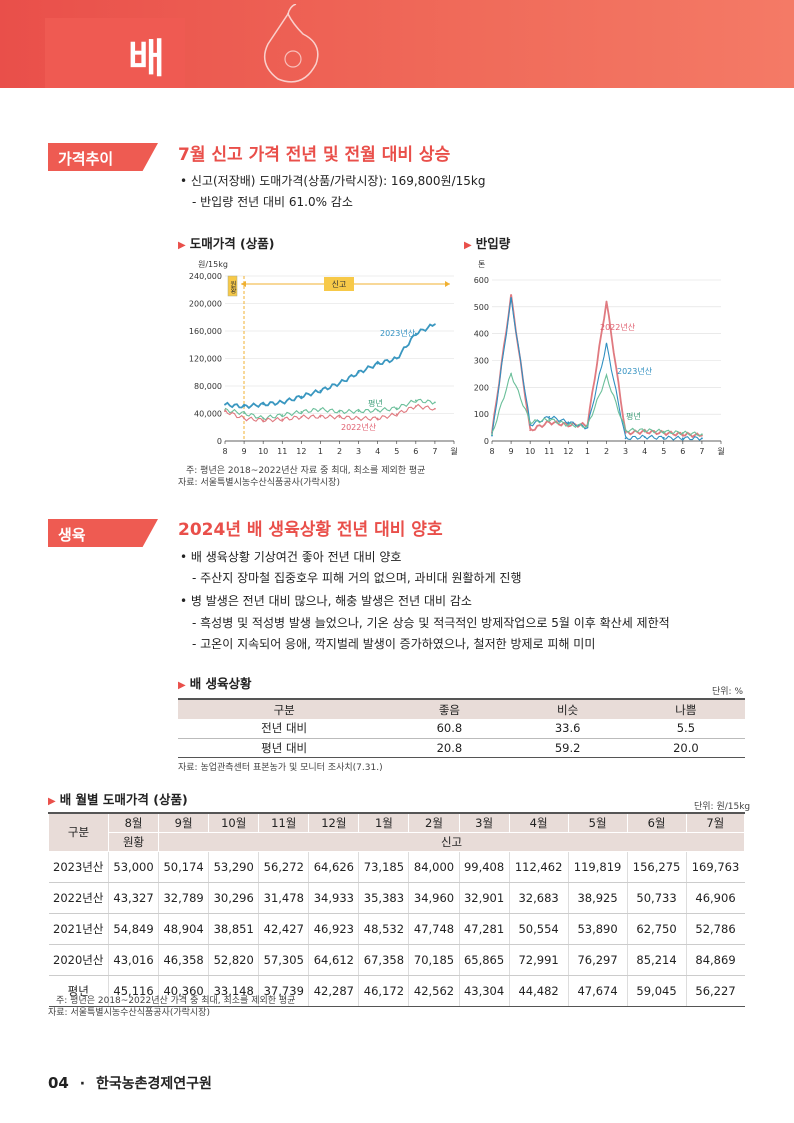  I want to click on price-cell: 42,287, so click(333, 991).